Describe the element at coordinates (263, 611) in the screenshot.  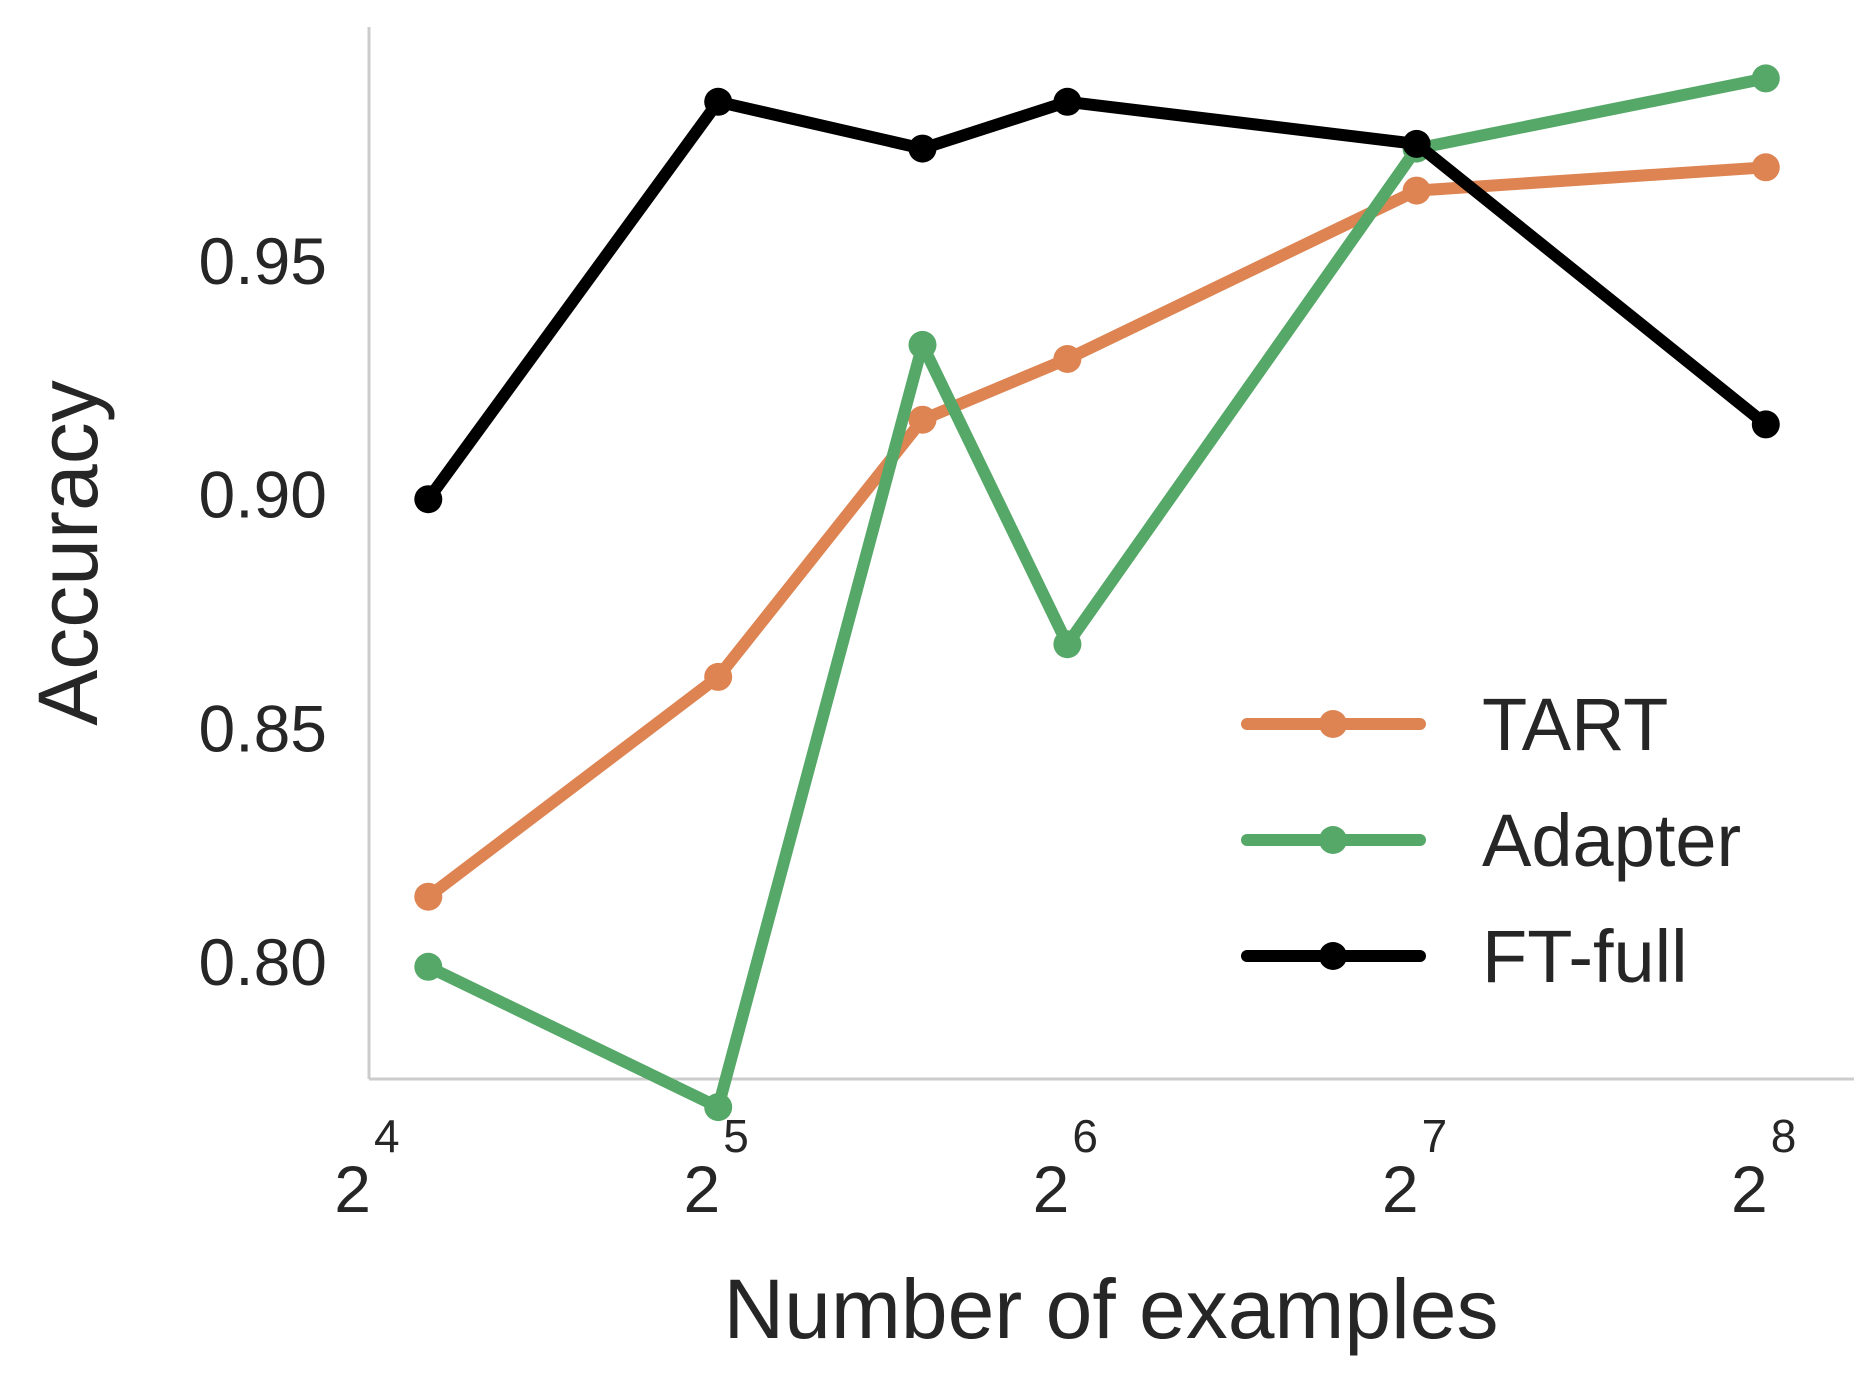
I see `y-tick-labels: 0.80 0.85 0.90 0.95` at that location.